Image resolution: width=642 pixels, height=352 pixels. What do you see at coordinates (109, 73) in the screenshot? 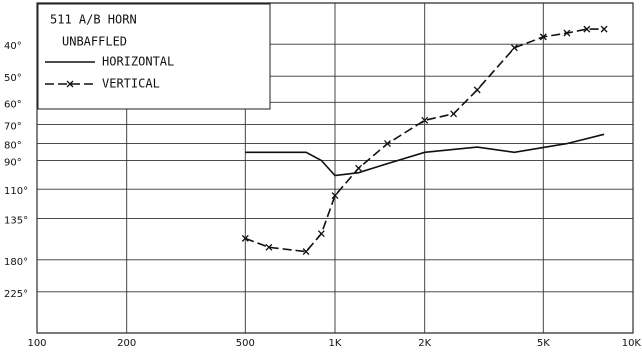
I see `legend: HORIZONTAL VERTICAL` at bounding box center [109, 73].